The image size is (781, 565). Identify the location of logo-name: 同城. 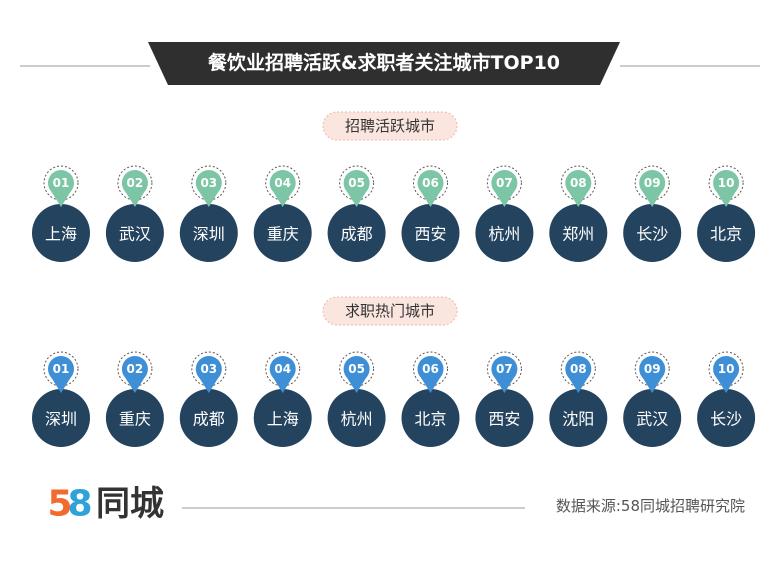
(130, 504).